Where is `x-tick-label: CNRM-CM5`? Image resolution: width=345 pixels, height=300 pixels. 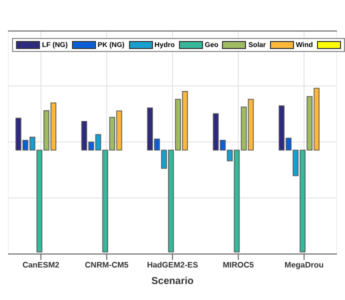 x-tick-label: CNRM-CM5 is located at coordinates (107, 265).